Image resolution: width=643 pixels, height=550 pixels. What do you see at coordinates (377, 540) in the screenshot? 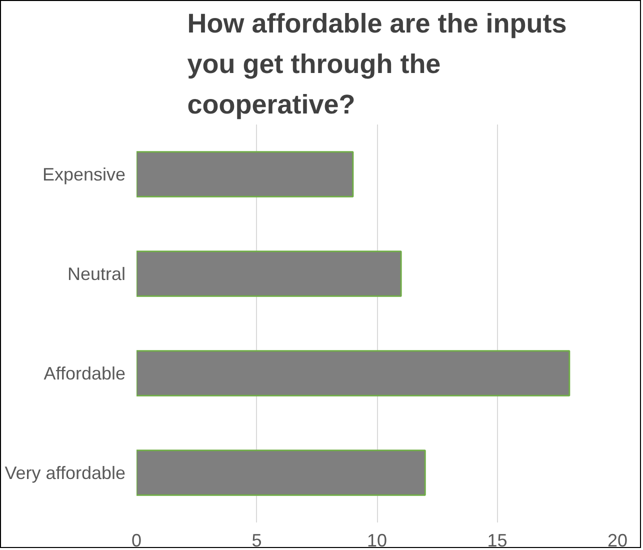
I see `x-tick-label: 10` at bounding box center [377, 540].